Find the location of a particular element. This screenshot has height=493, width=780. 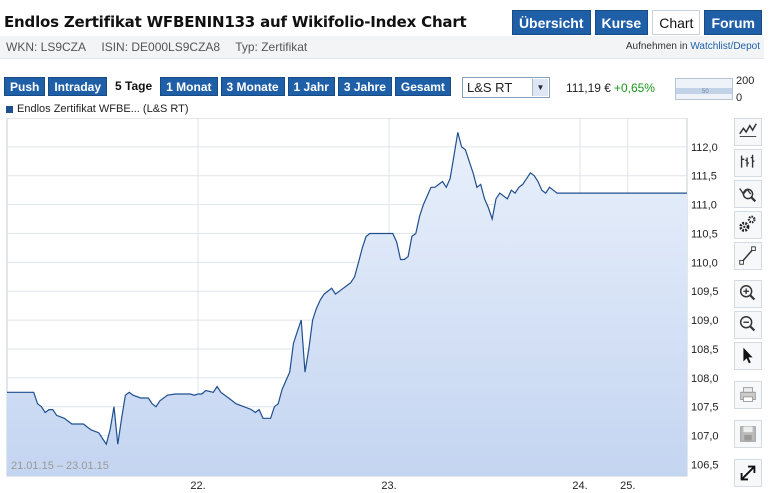

date-range-label: 21.01.15 – 23.01.15 is located at coordinates (60, 466).